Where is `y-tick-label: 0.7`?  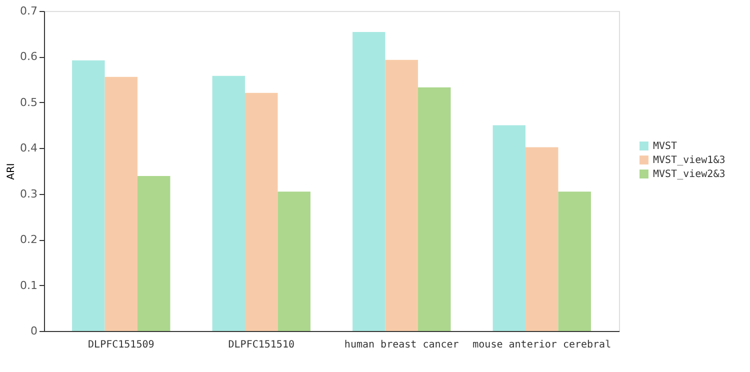
y-tick-label: 0.7 is located at coordinates (29, 11).